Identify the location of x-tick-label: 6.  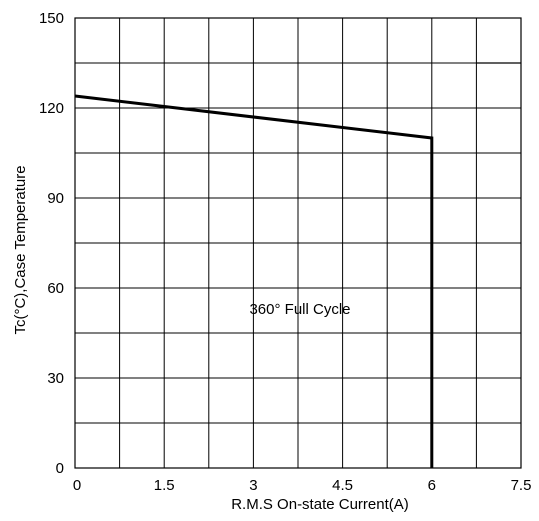
(432, 485).